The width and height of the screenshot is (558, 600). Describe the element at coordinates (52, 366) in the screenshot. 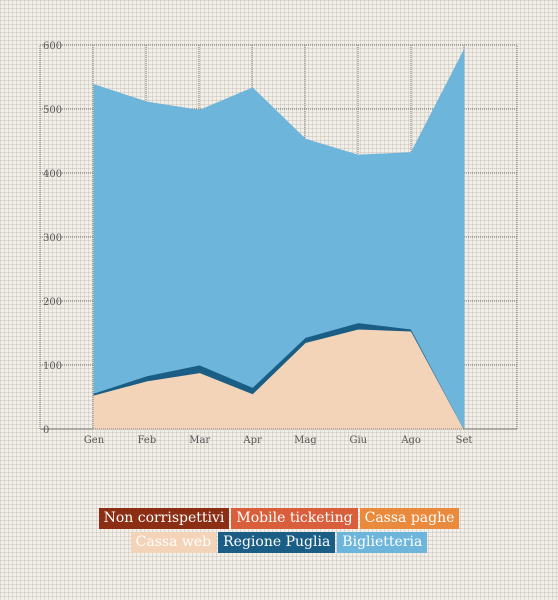

I see `y-tick-label: 100` at that location.